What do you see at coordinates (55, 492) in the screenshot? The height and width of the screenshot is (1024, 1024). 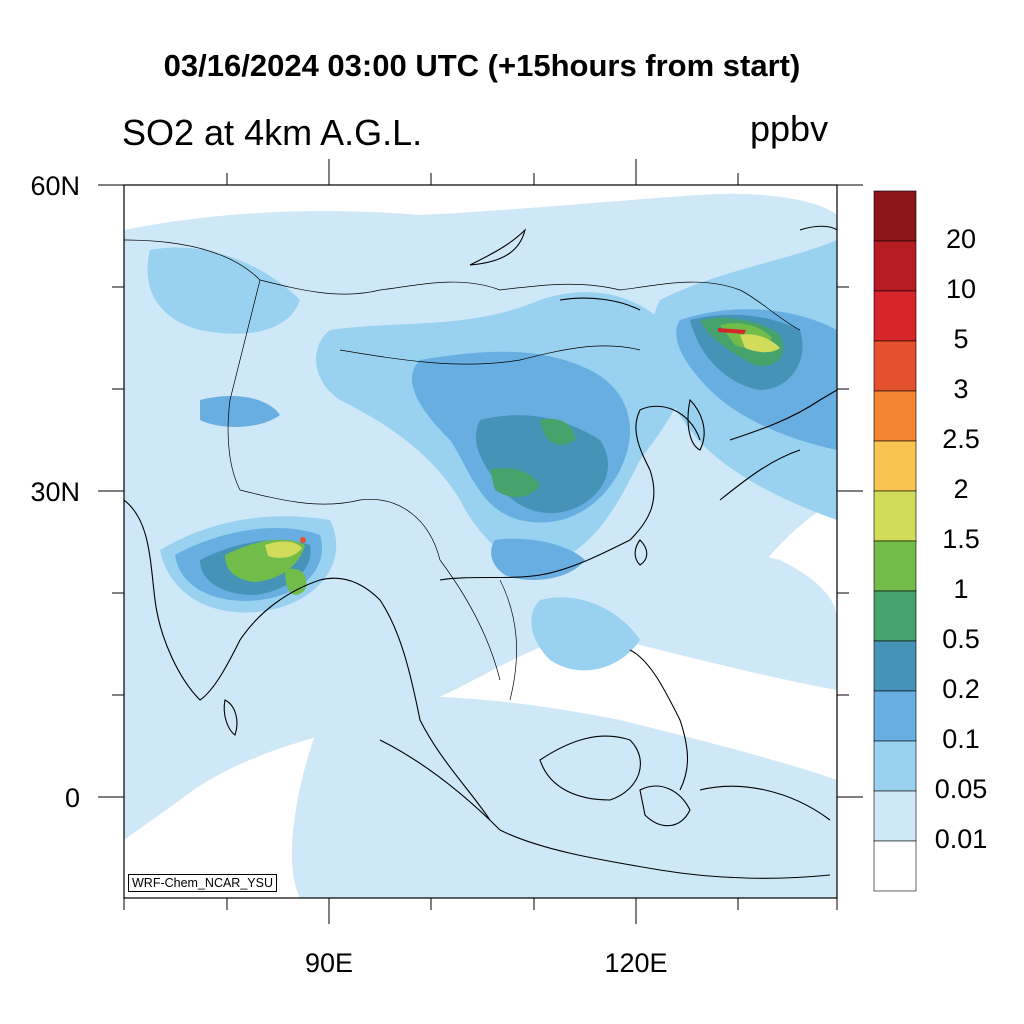 I see `lat-label-30n: 30N` at bounding box center [55, 492].